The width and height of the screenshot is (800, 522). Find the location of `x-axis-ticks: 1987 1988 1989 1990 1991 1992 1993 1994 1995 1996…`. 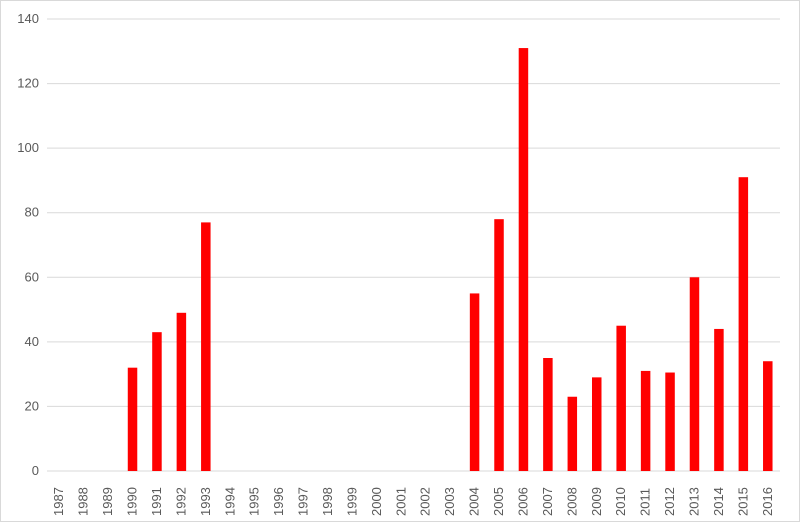

x-axis-ticks: 1987 1988 1989 1990 1991 1992 1993 1994 1995 1996… is located at coordinates (413, 501).